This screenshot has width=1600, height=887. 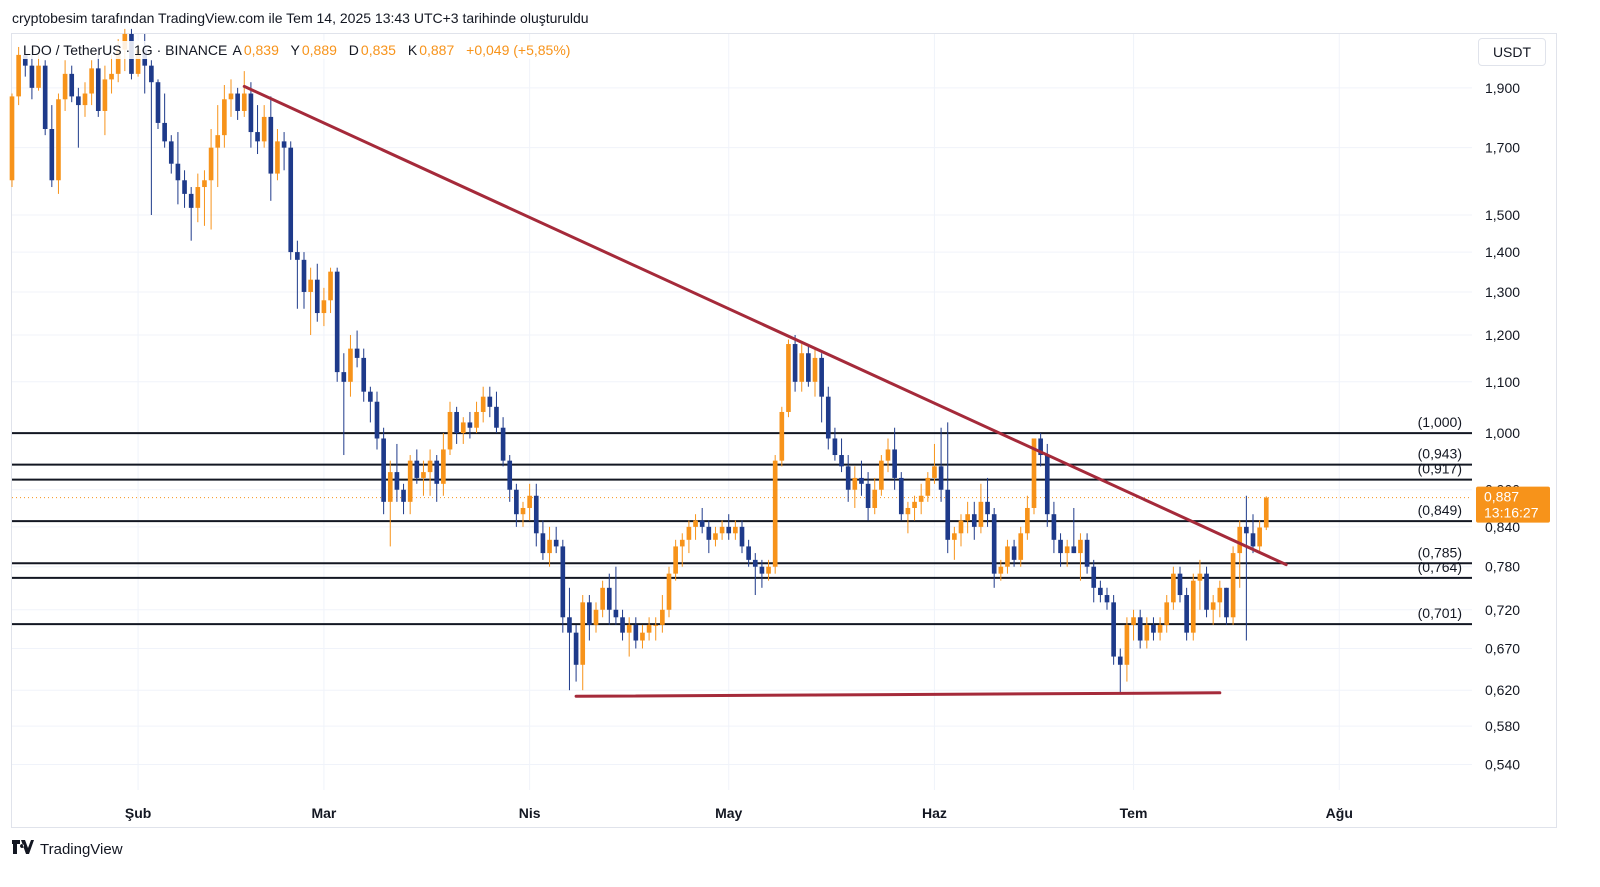 I want to click on tradingview-brand: TradingView, so click(x=67, y=849).